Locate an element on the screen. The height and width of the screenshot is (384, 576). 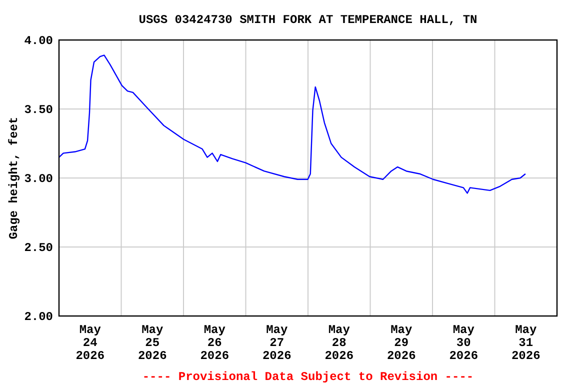
x-tick-label: May 30 2026 is located at coordinates (463, 343).